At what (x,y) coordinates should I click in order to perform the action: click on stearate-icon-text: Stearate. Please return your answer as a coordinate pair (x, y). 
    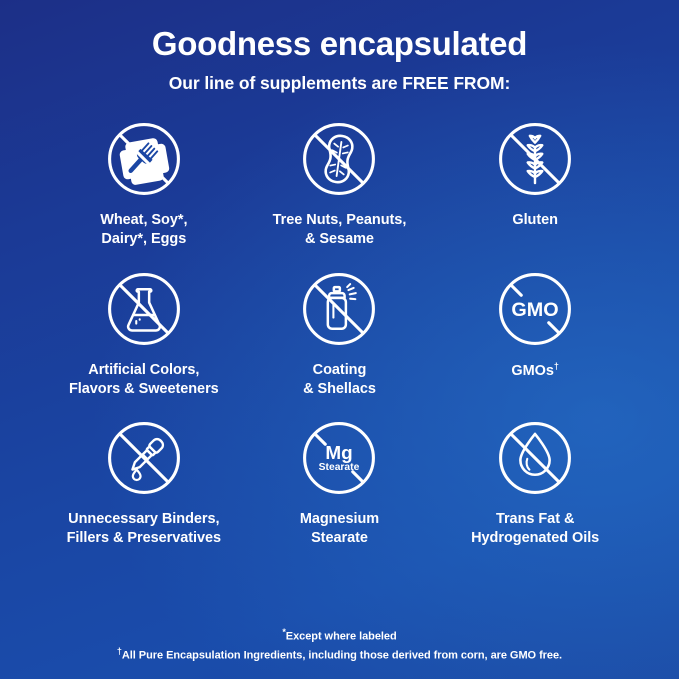
    Looking at the image, I should click on (339, 467).